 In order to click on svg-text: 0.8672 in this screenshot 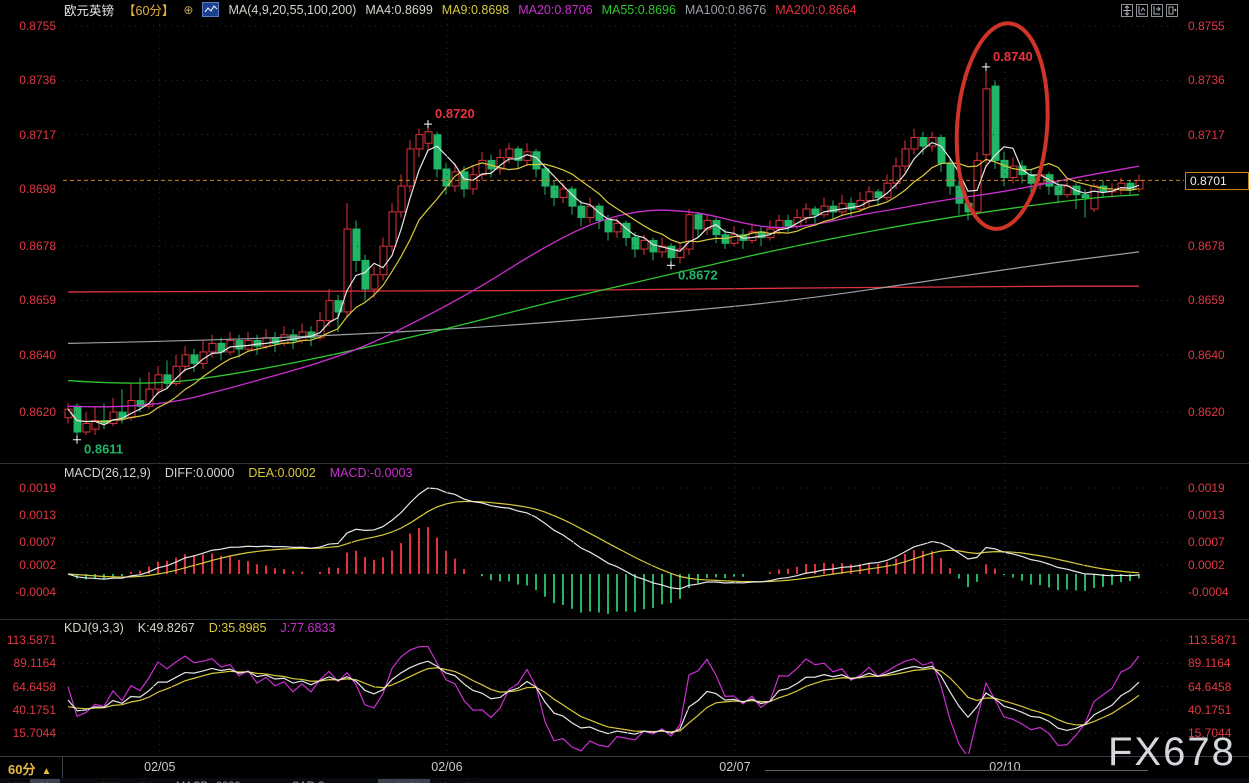, I will do `click(698, 274)`.